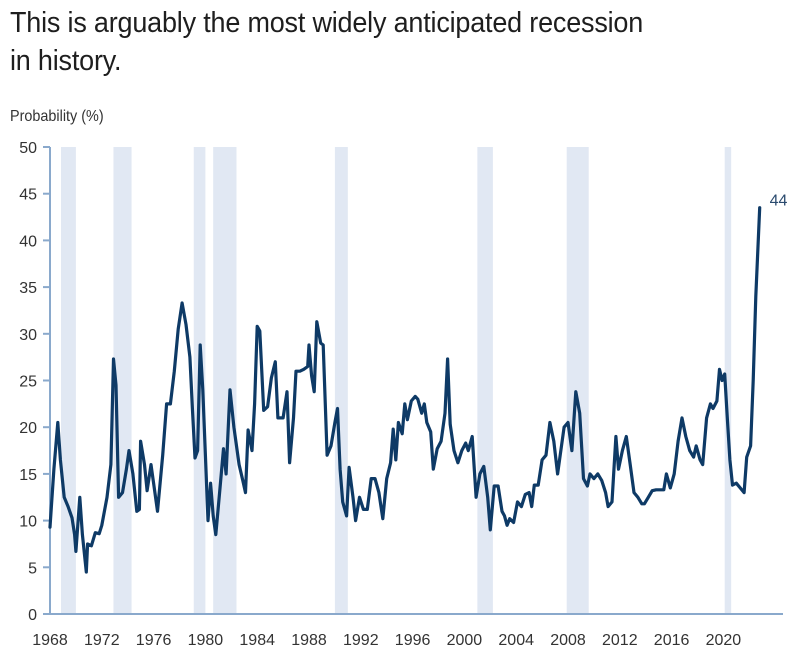 This screenshot has width=800, height=657. I want to click on x-tick-label: 1992, so click(361, 640).